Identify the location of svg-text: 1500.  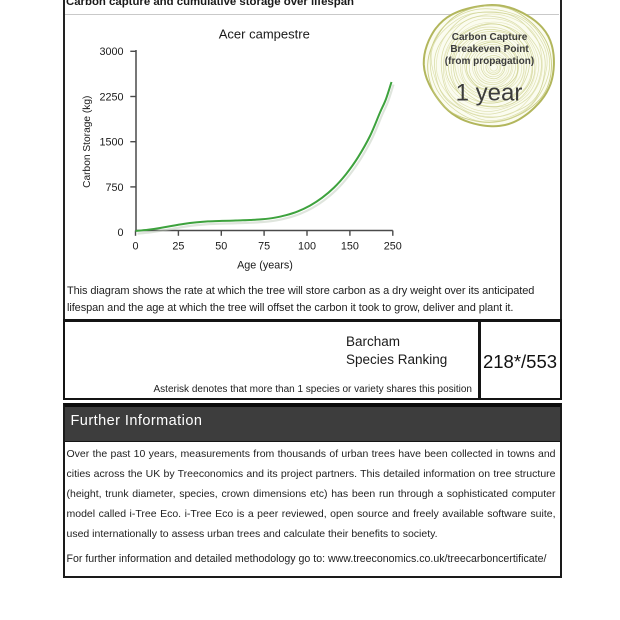
(111, 143).